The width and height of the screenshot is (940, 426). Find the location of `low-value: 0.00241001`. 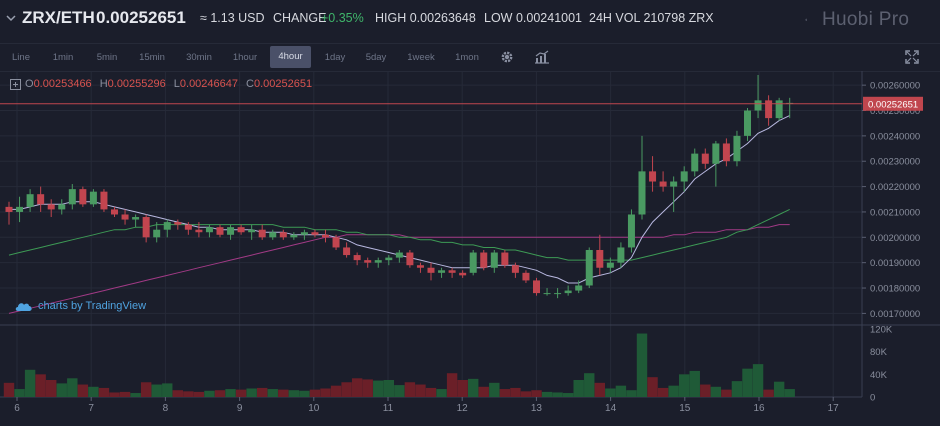

low-value: 0.00241001 is located at coordinates (549, 18).